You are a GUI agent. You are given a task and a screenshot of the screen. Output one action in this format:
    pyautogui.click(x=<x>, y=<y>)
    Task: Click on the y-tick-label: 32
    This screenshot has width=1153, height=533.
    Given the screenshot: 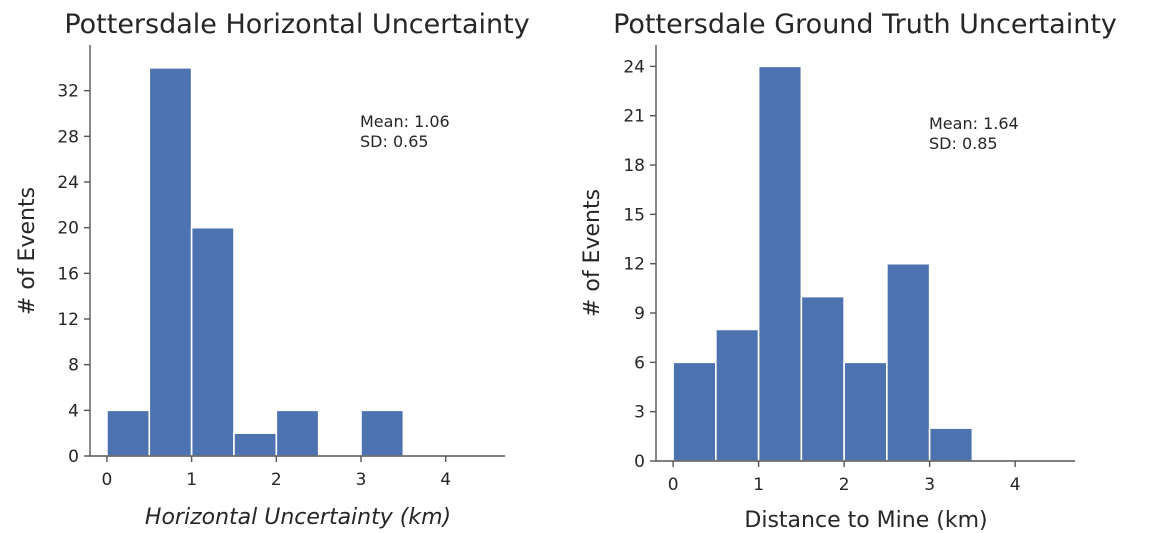 What is the action you would take?
    pyautogui.click(x=68, y=92)
    